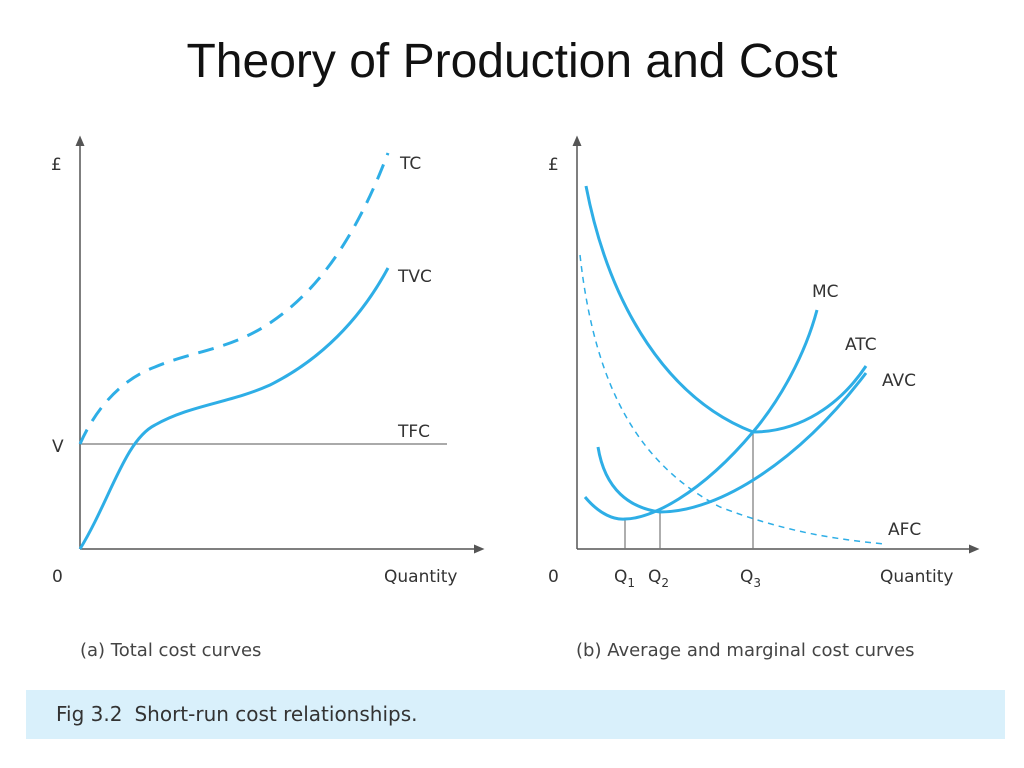 Image resolution: width=1024 pixels, height=768 pixels. I want to click on panel-b-caption: (b) Average and marginal cost curves, so click(745, 650).